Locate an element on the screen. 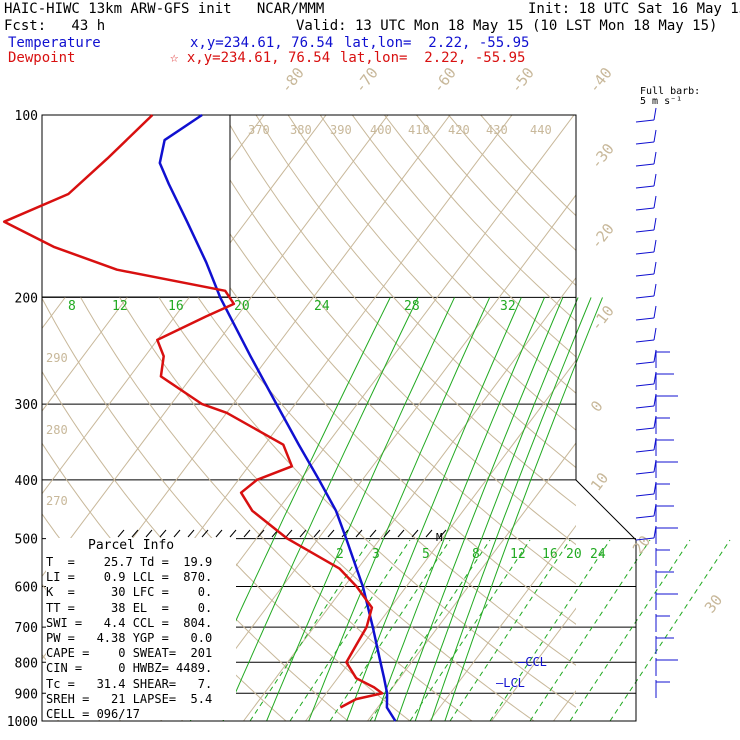 Image resolution: width=740 pixels, height=740 pixels. pressure-tick-label: 400 is located at coordinates (26, 481).